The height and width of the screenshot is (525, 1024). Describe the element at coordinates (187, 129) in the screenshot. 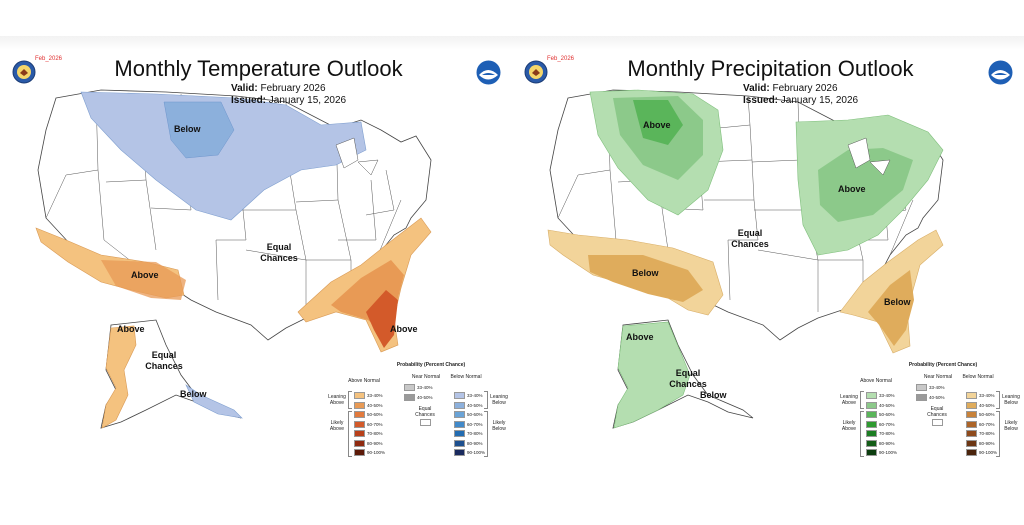

I see `label-below-north: Below` at that location.